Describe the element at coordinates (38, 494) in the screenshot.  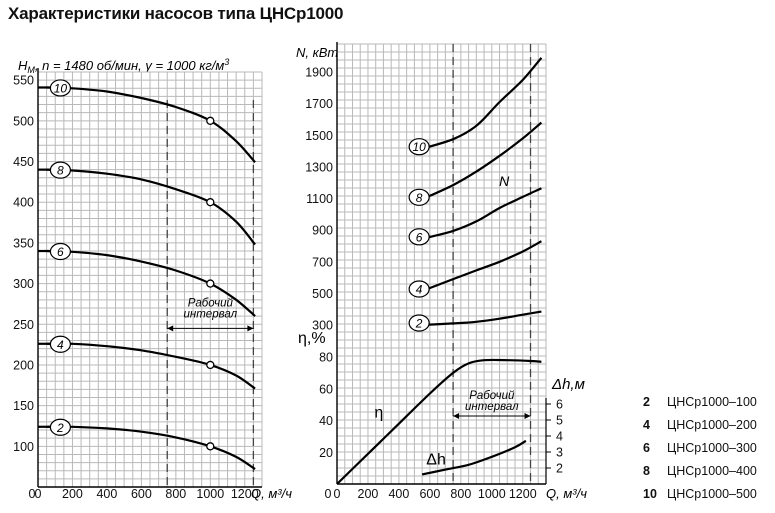
I see `head-x-tick: 0` at that location.